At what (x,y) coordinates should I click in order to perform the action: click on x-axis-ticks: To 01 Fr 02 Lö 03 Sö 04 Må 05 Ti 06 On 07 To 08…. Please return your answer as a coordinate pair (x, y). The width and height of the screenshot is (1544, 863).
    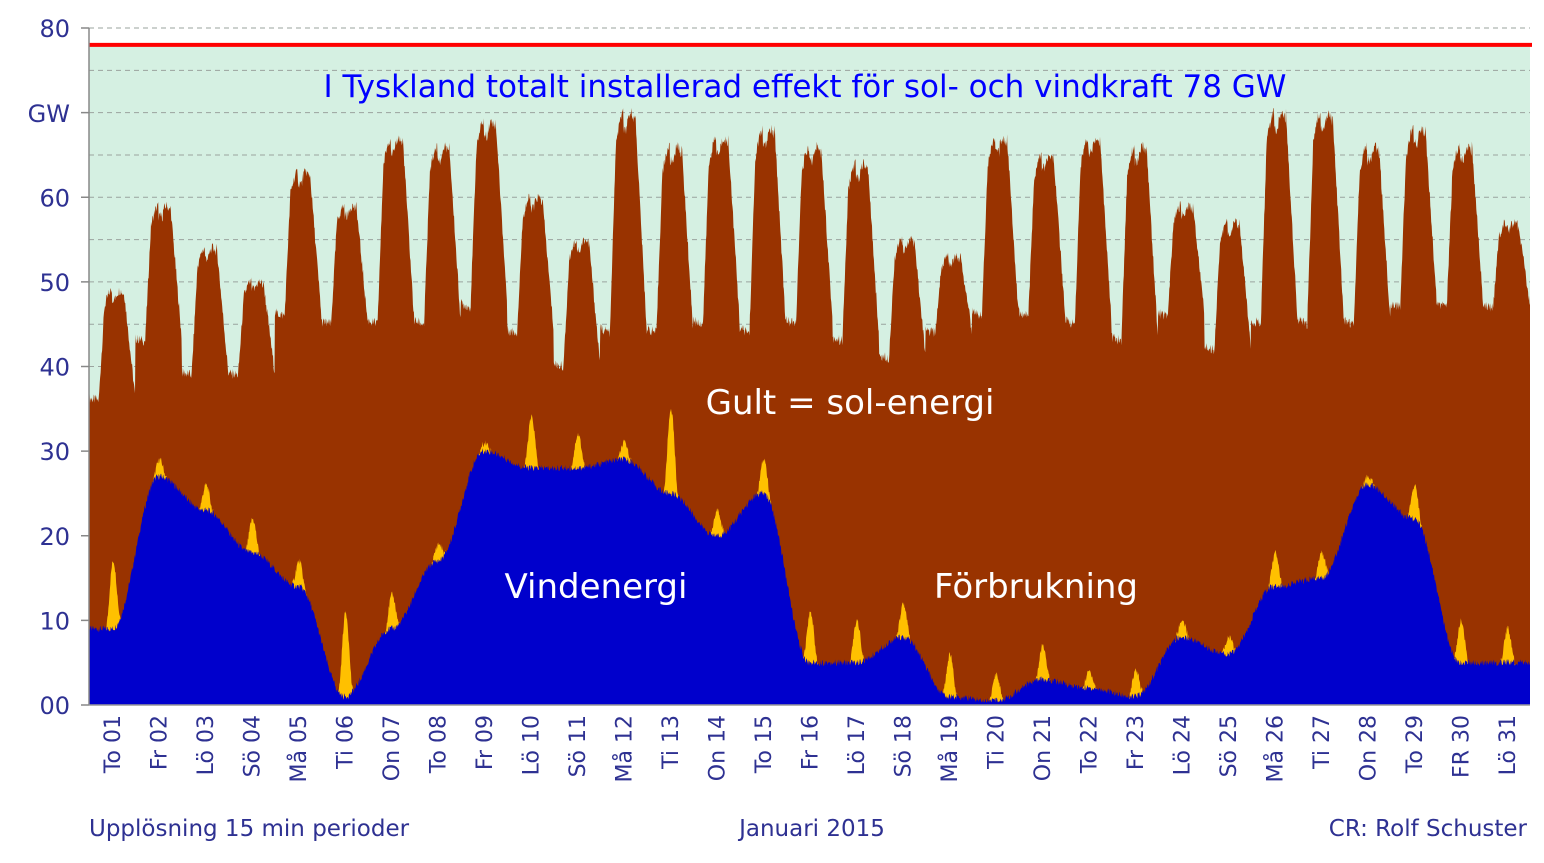
    Looking at the image, I should click on (811, 748).